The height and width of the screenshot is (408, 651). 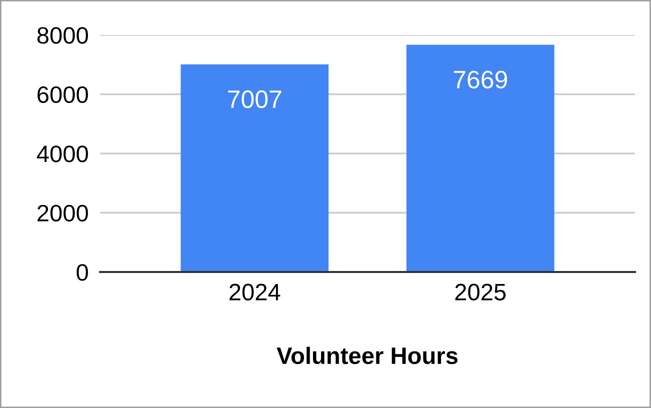 I want to click on y-tick-label: 0, so click(x=82, y=272).